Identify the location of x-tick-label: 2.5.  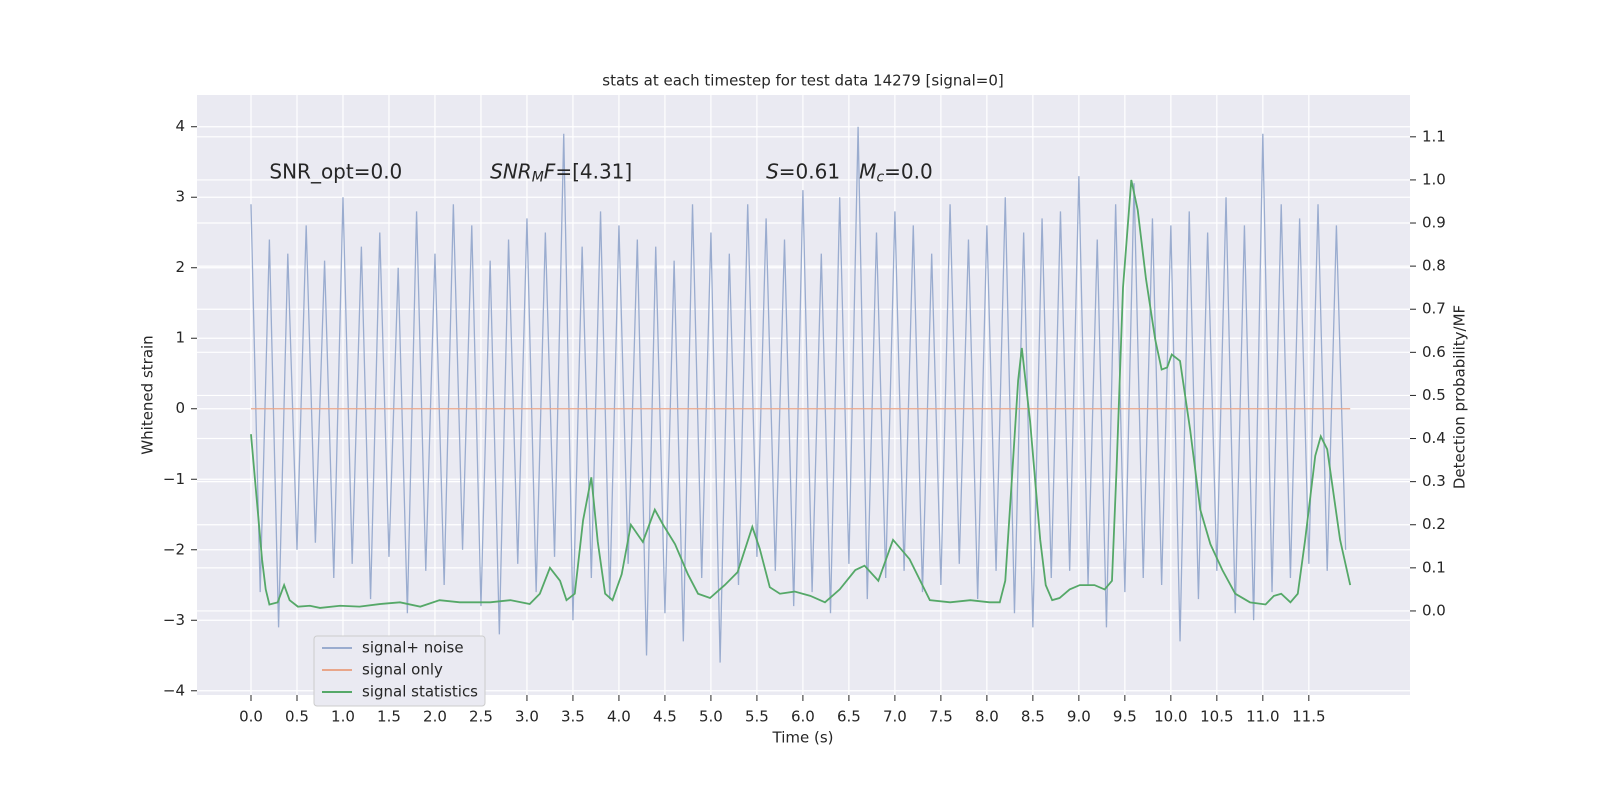
(481, 717).